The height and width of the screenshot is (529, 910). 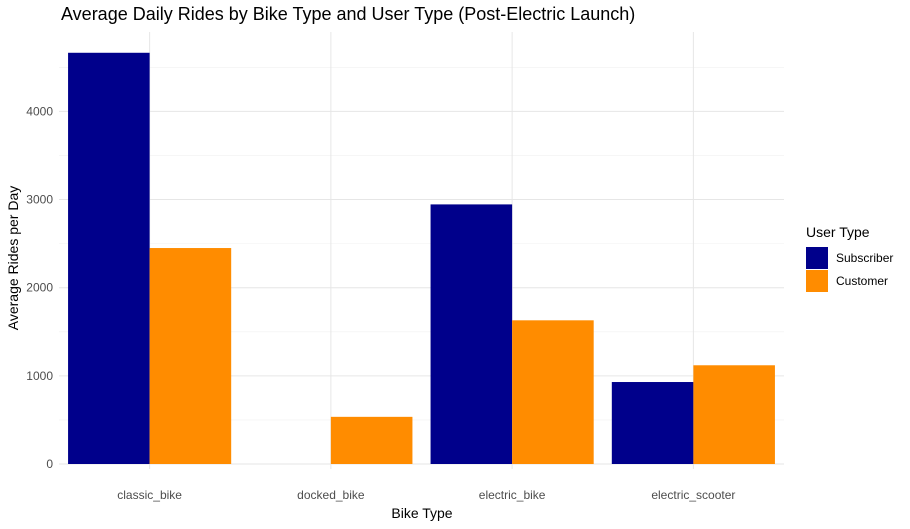 I want to click on legend-label-customer: Customer, so click(x=862, y=281).